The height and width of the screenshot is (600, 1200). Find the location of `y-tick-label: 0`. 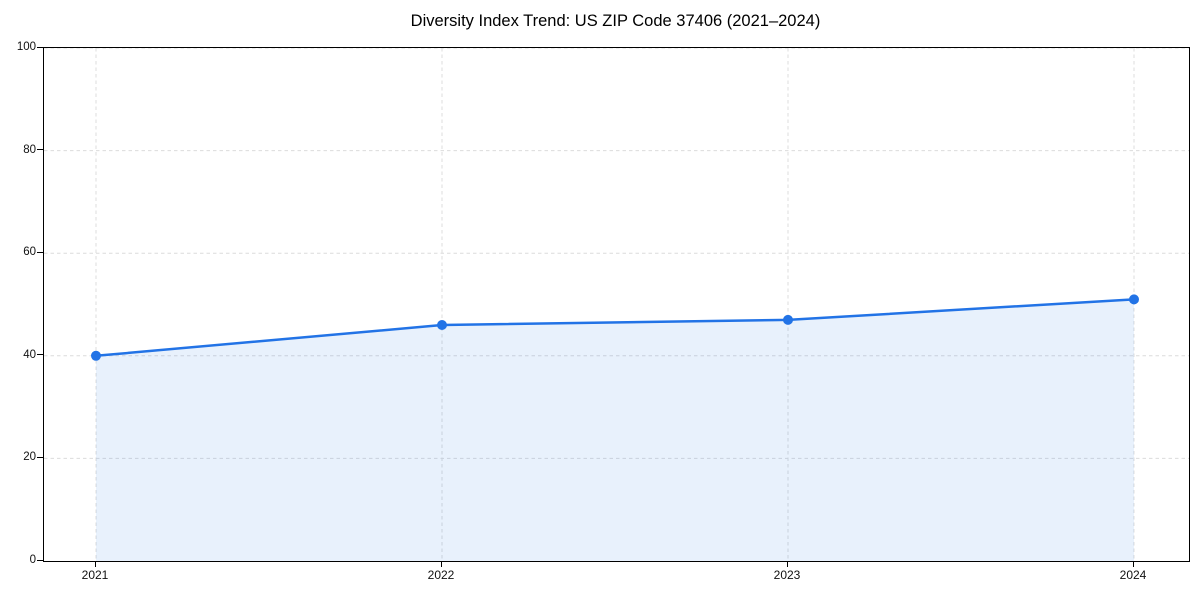

y-tick-label: 0 is located at coordinates (32, 560).